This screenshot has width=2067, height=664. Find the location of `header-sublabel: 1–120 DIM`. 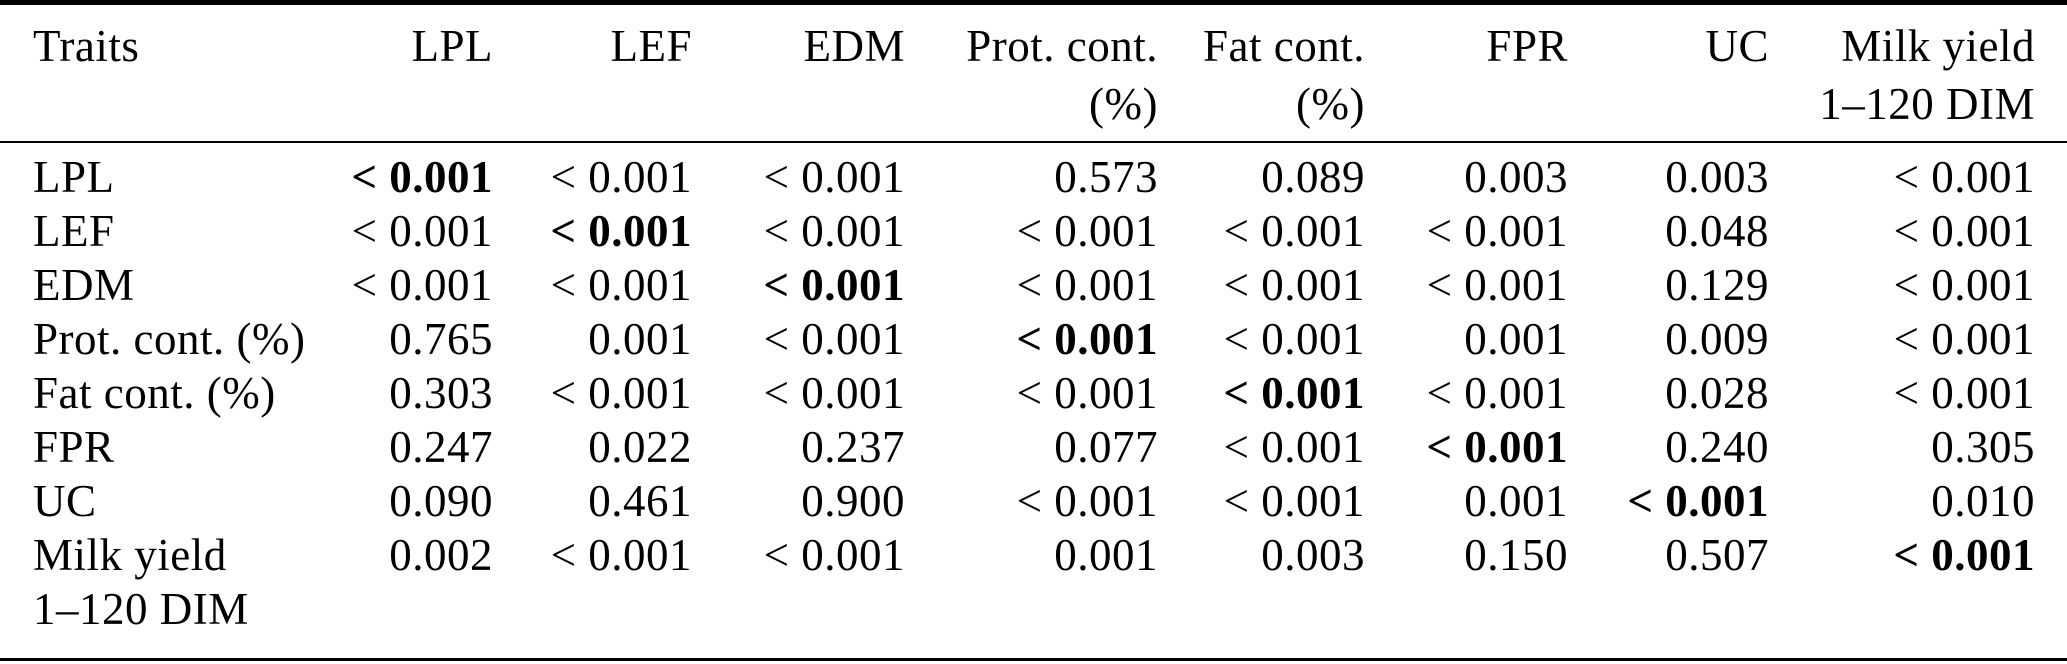

header-sublabel: 1–120 DIM is located at coordinates (1927, 104).